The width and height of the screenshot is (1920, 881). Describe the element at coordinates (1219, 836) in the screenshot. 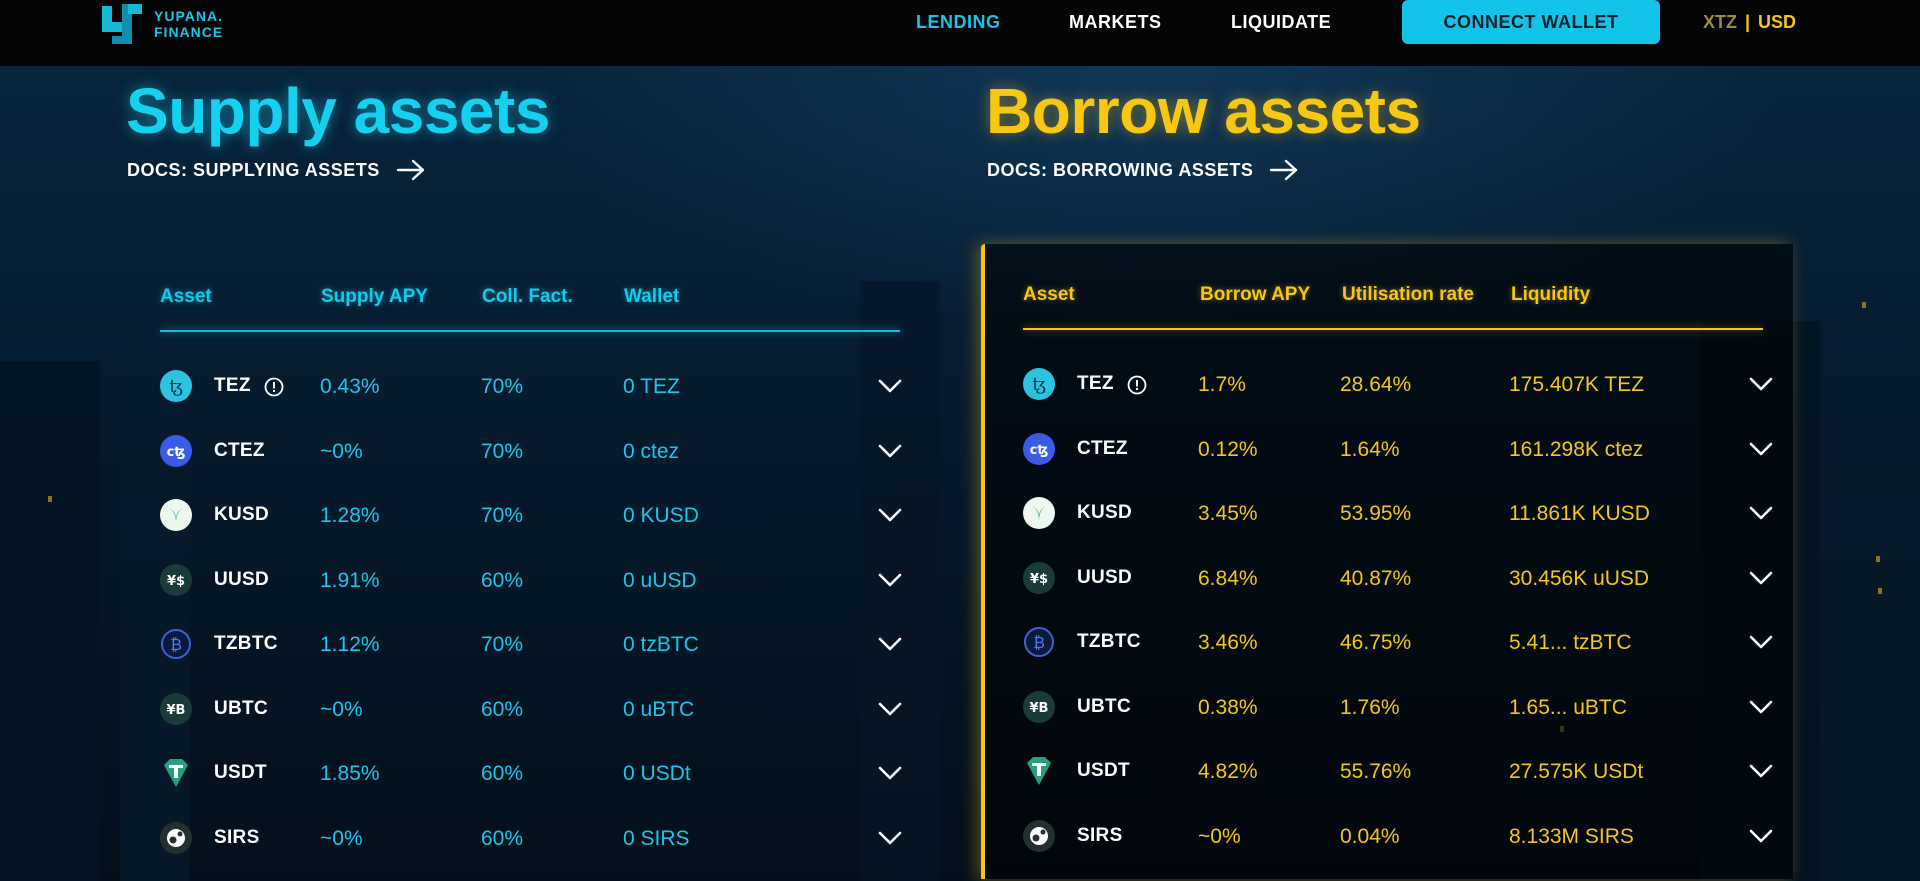

I see `borrow-apy-value: ~0%` at that location.